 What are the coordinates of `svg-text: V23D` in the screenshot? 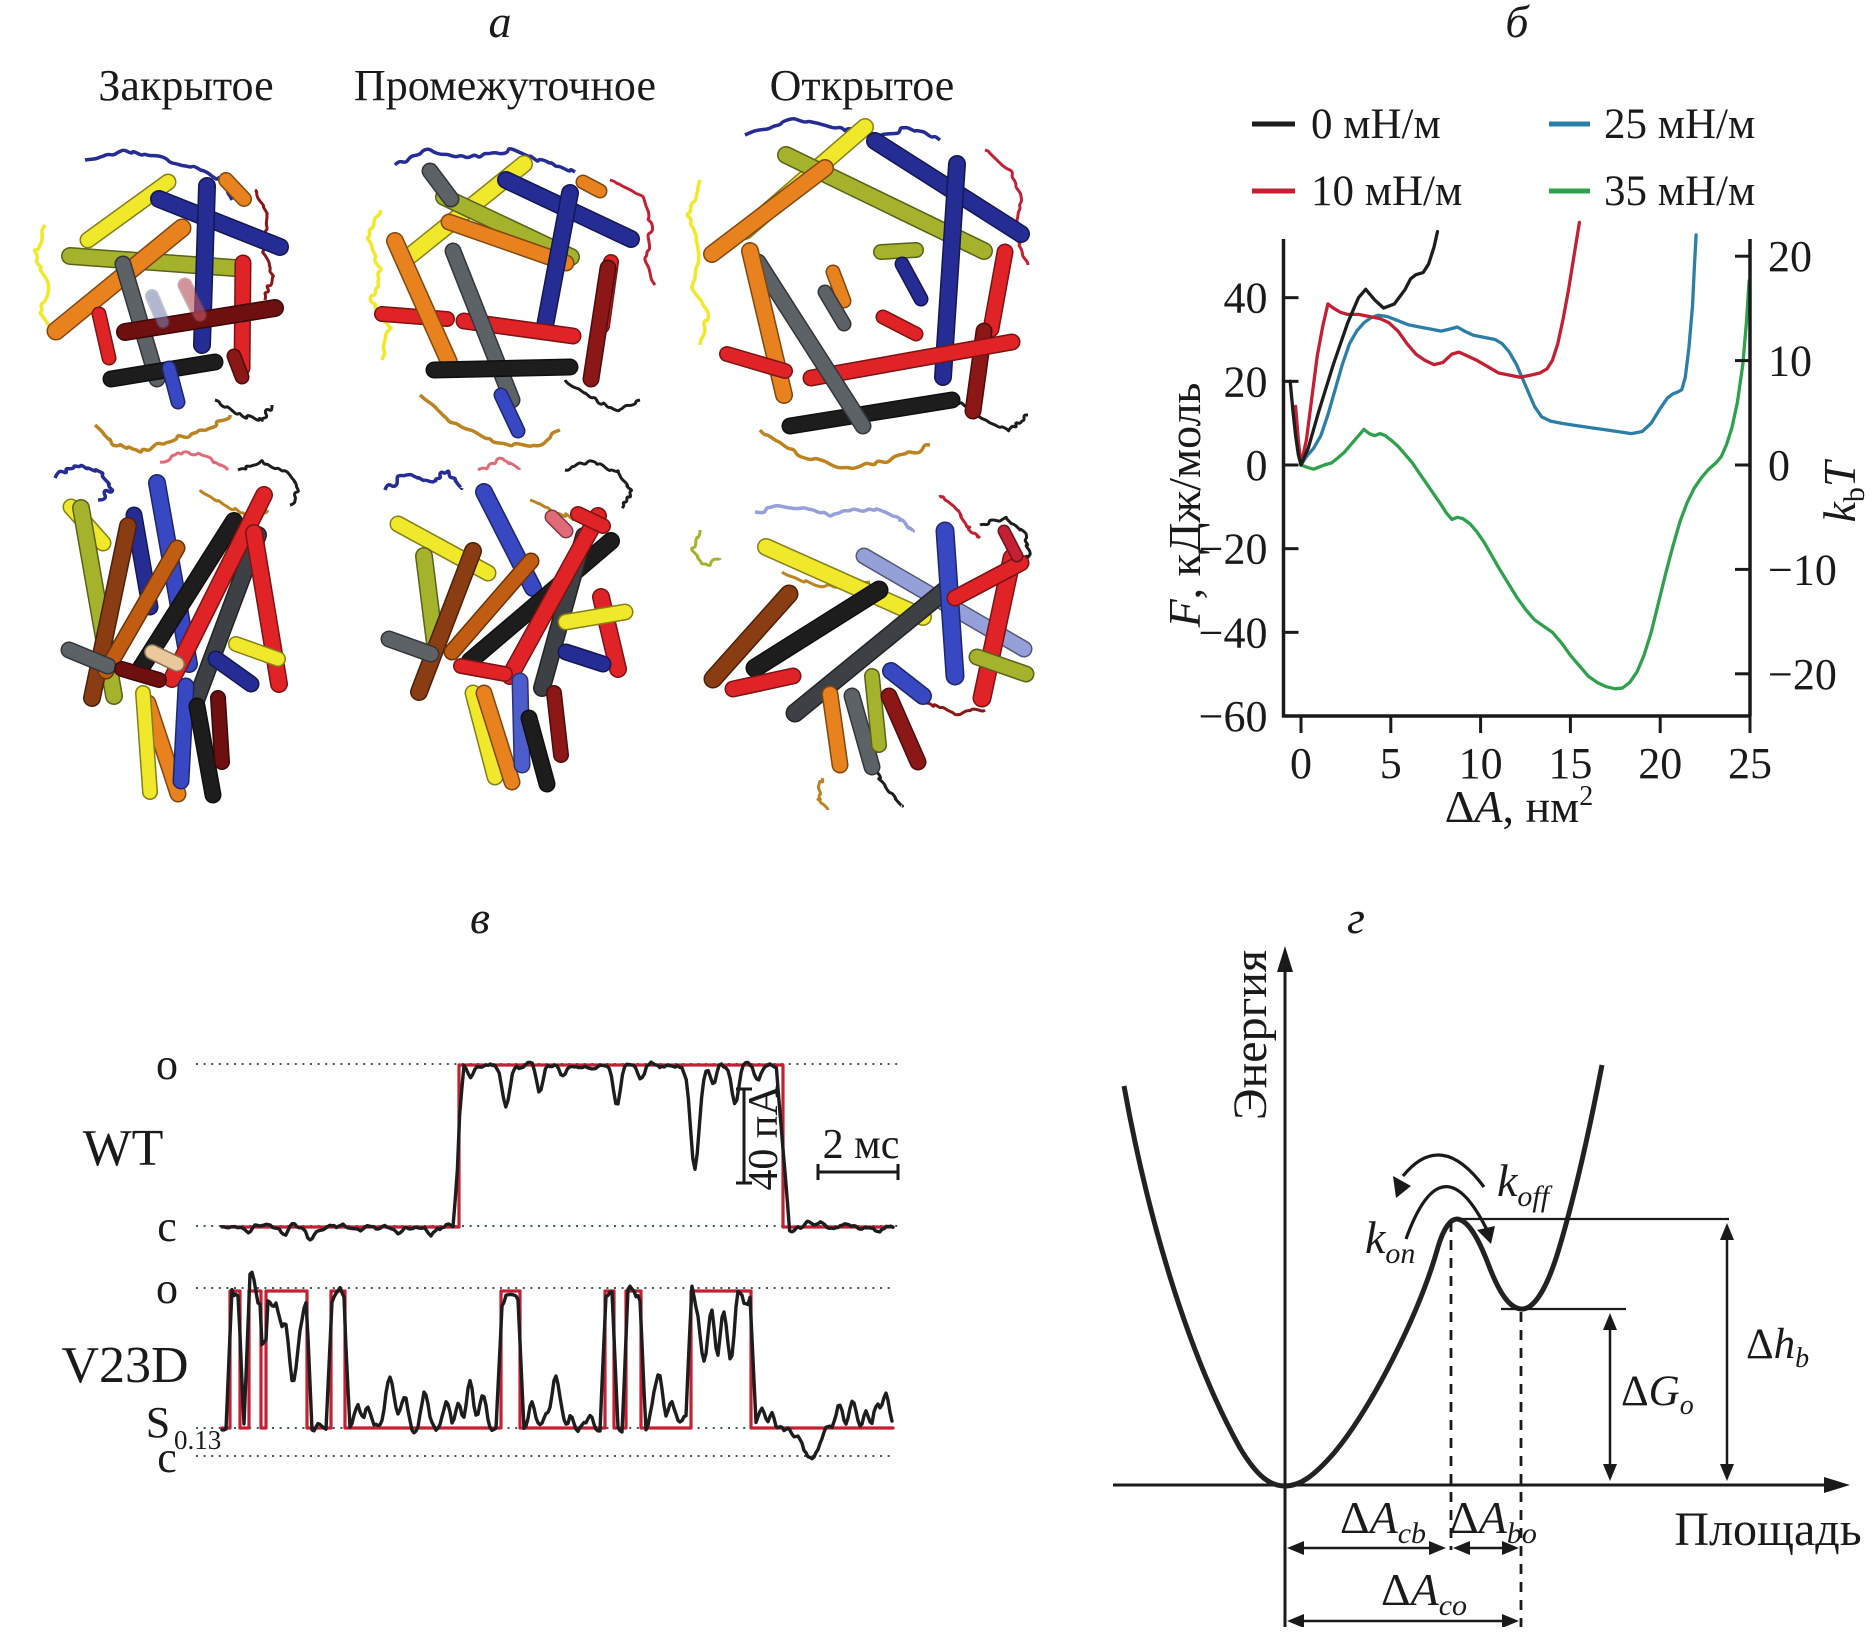 It's located at (124, 1365).